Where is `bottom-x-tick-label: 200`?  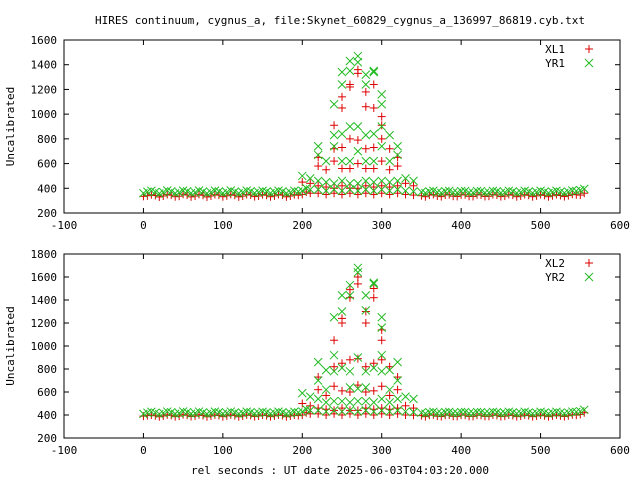 bottom-x-tick-label: 200 is located at coordinates (302, 450).